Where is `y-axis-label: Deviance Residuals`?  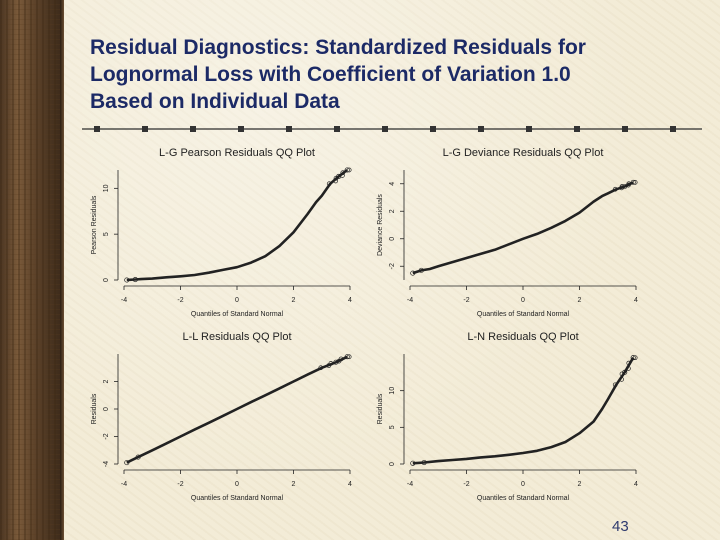 y-axis-label: Deviance Residuals is located at coordinates (380, 225).